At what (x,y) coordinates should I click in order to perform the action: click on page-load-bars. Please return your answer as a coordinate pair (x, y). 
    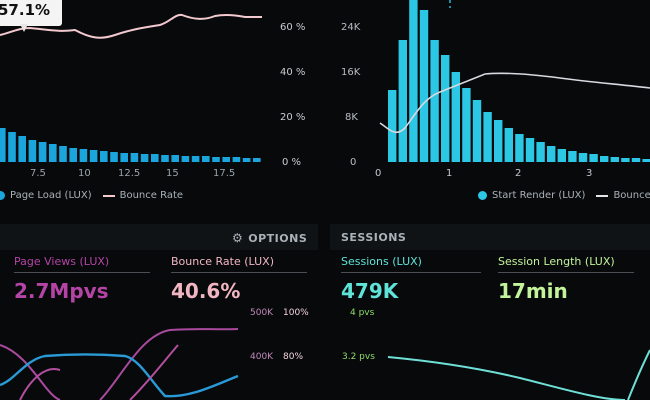
    Looking at the image, I should click on (130, 145).